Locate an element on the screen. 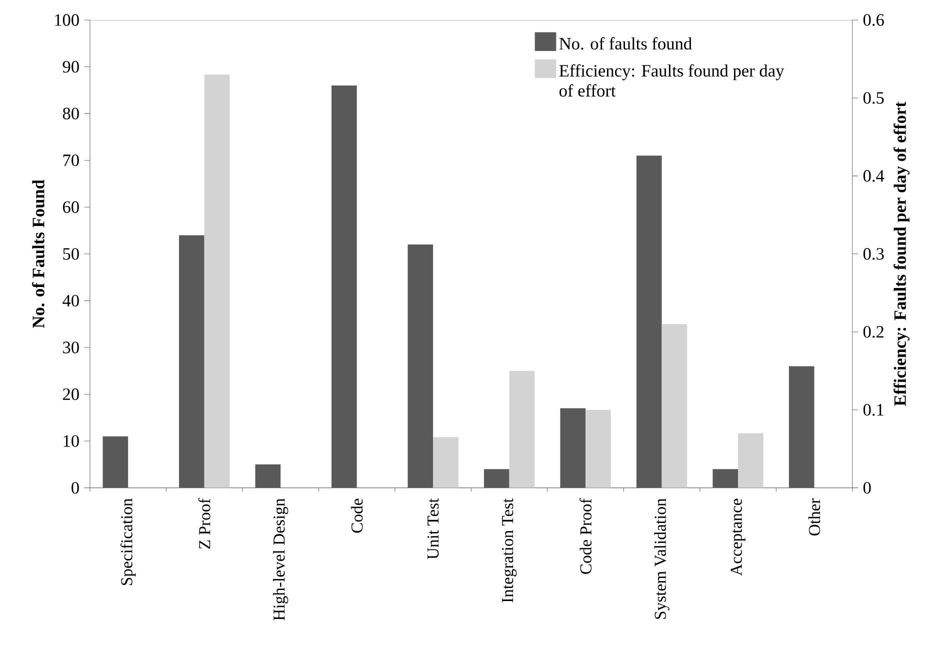 The image size is (933, 664). x-tick-label: Acceptance is located at coordinates (738, 537).